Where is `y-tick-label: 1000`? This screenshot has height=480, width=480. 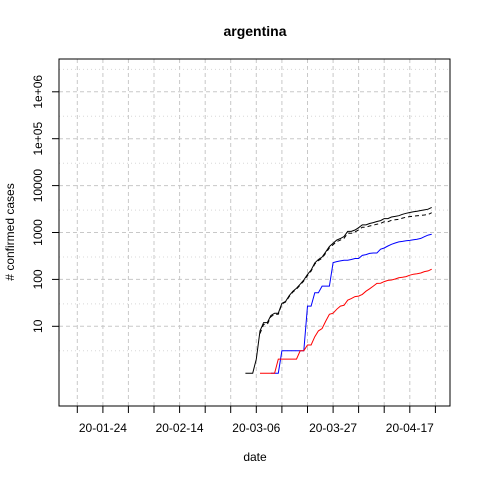 y-tick-label: 1000 is located at coordinates (38, 232).